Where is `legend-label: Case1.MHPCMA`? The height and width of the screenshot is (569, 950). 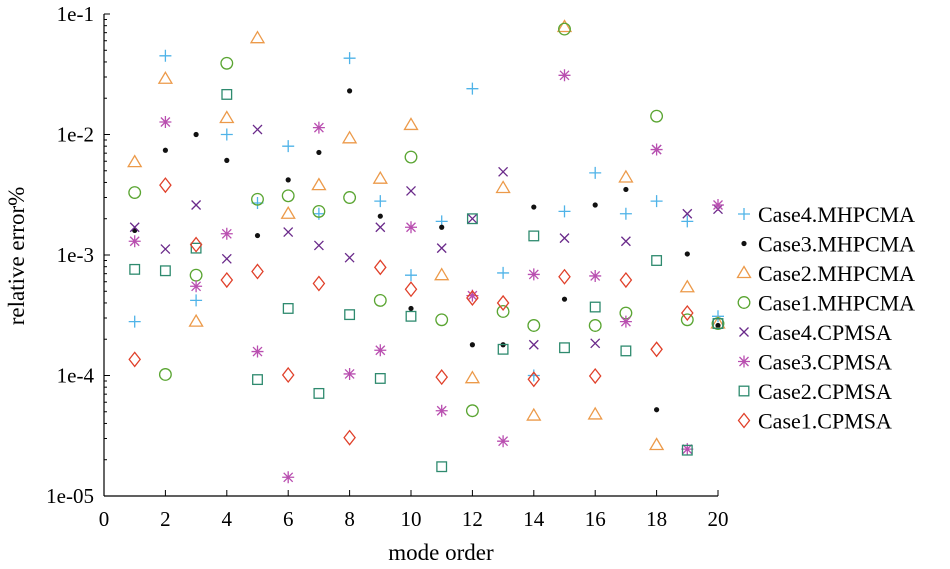
legend-label: Case1.MHPCMA is located at coordinates (836, 303).